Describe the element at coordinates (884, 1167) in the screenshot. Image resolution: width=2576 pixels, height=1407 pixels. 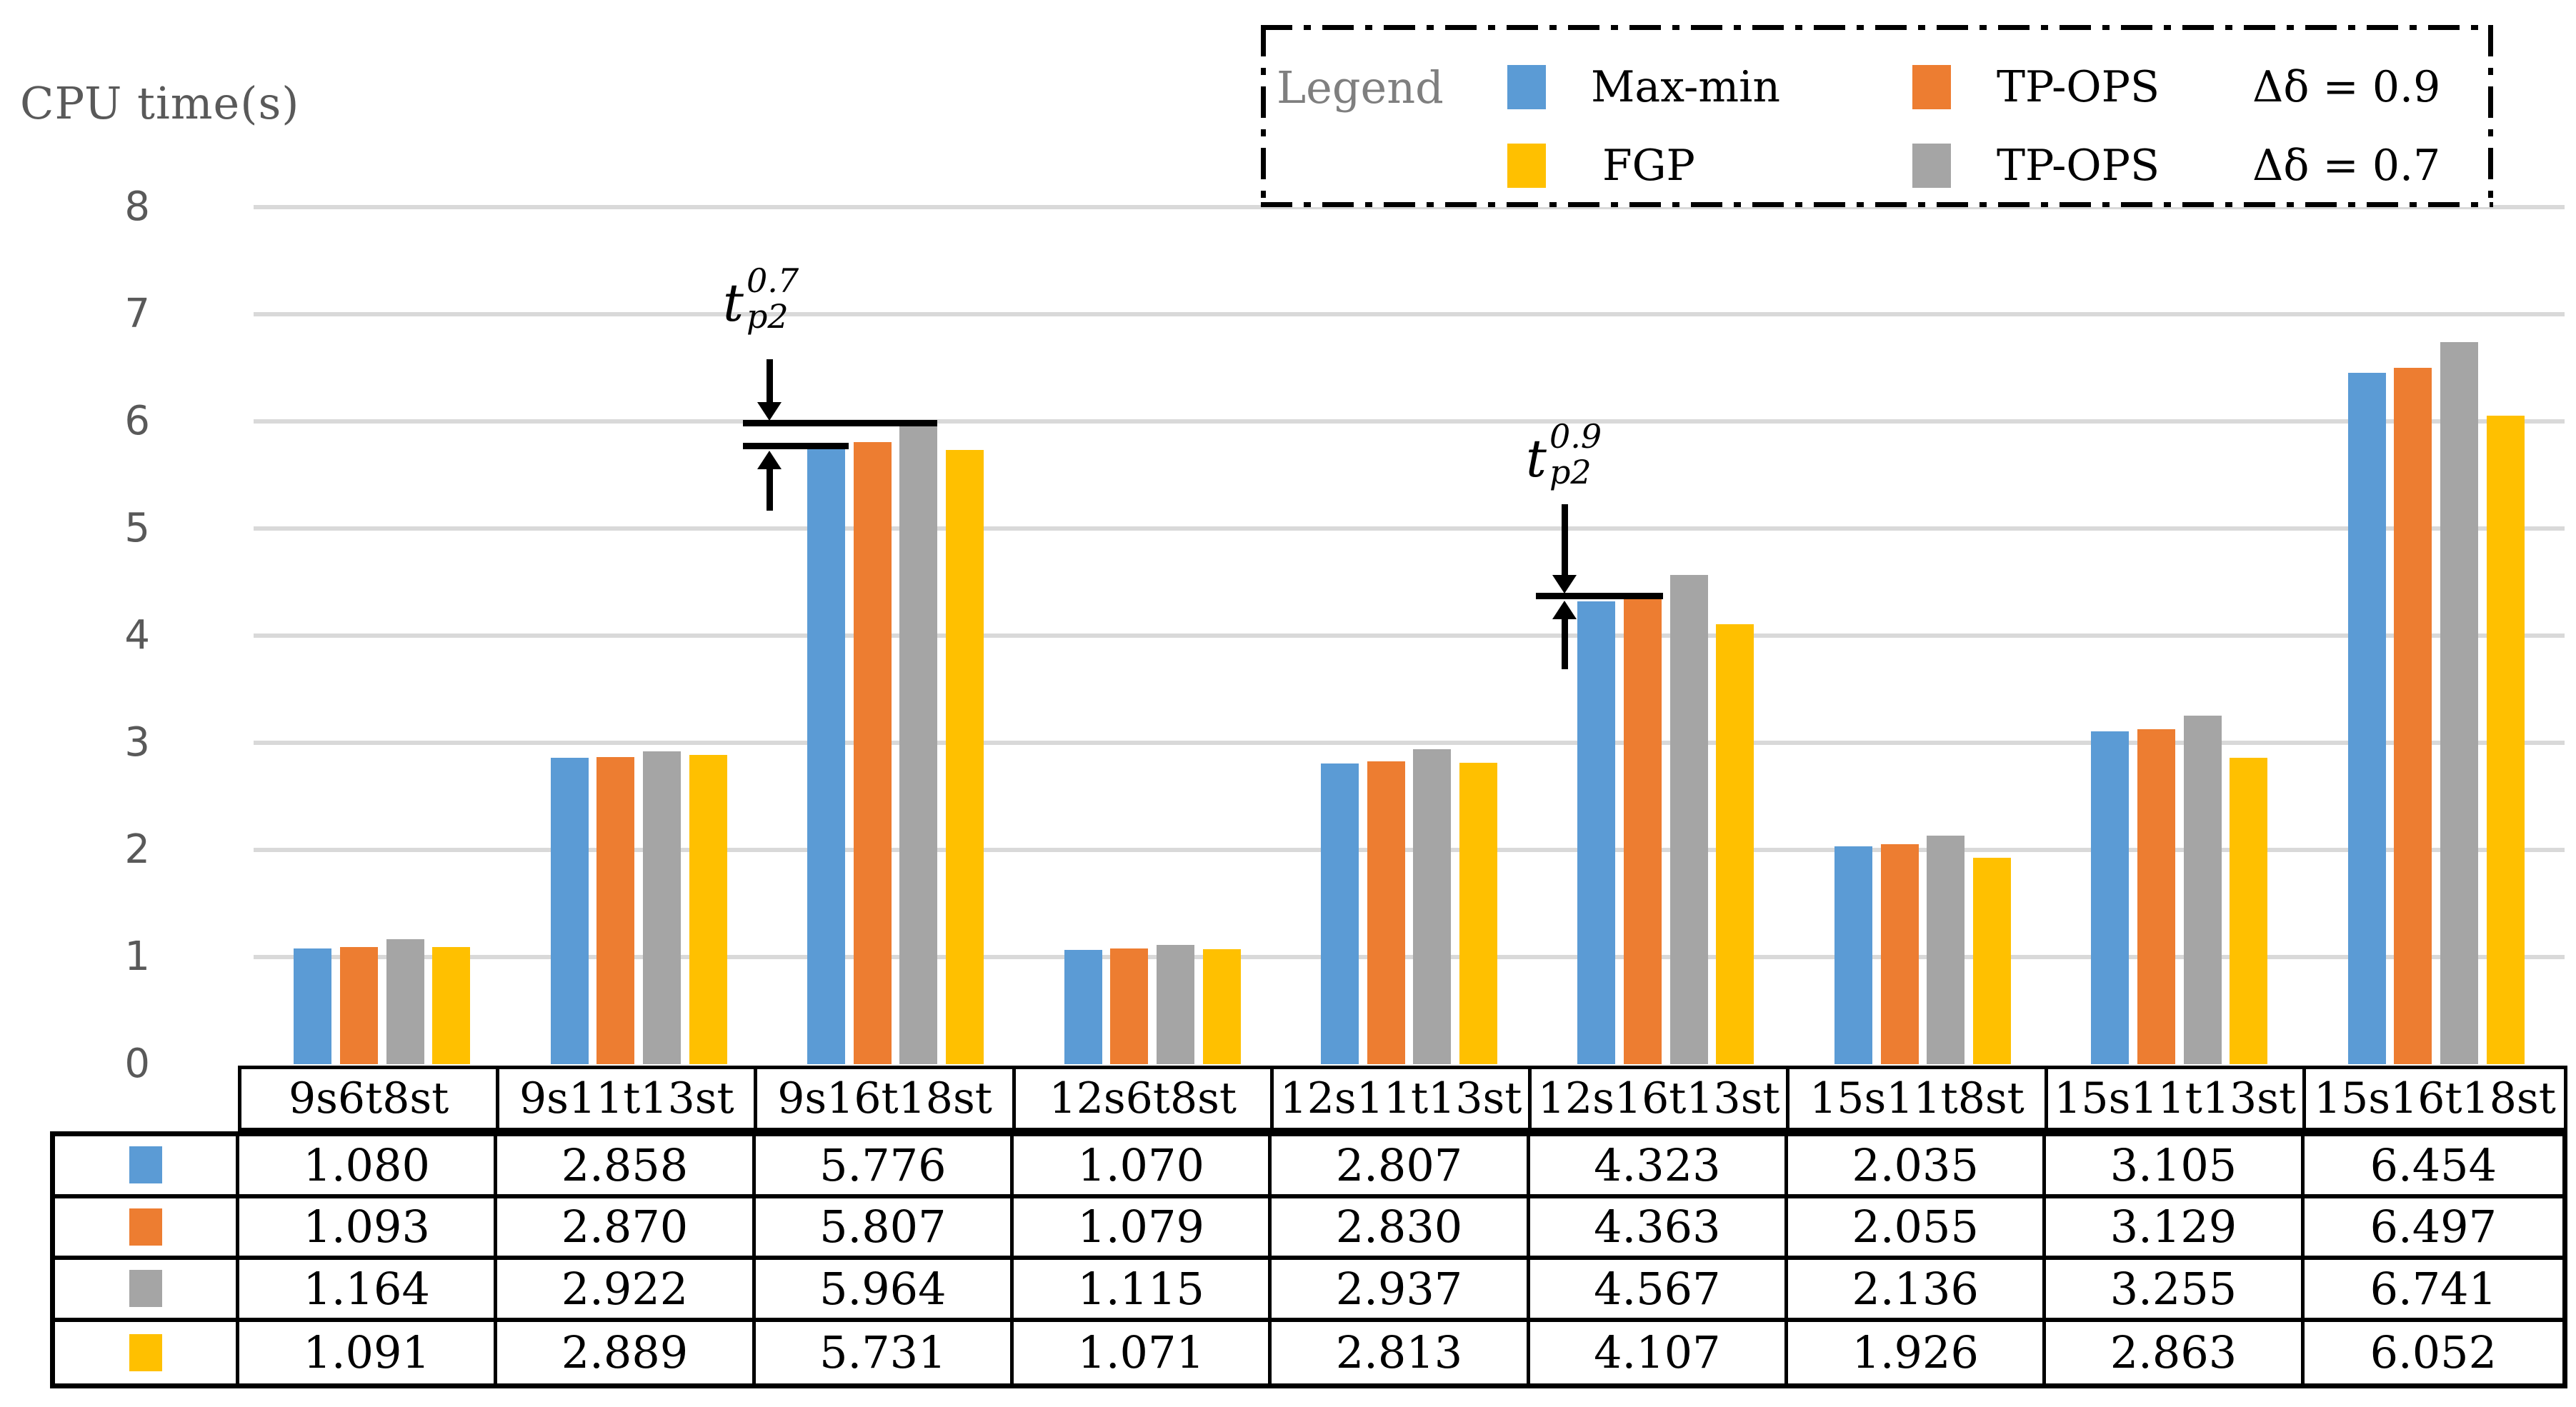
I see `value-cell: 5.776` at that location.